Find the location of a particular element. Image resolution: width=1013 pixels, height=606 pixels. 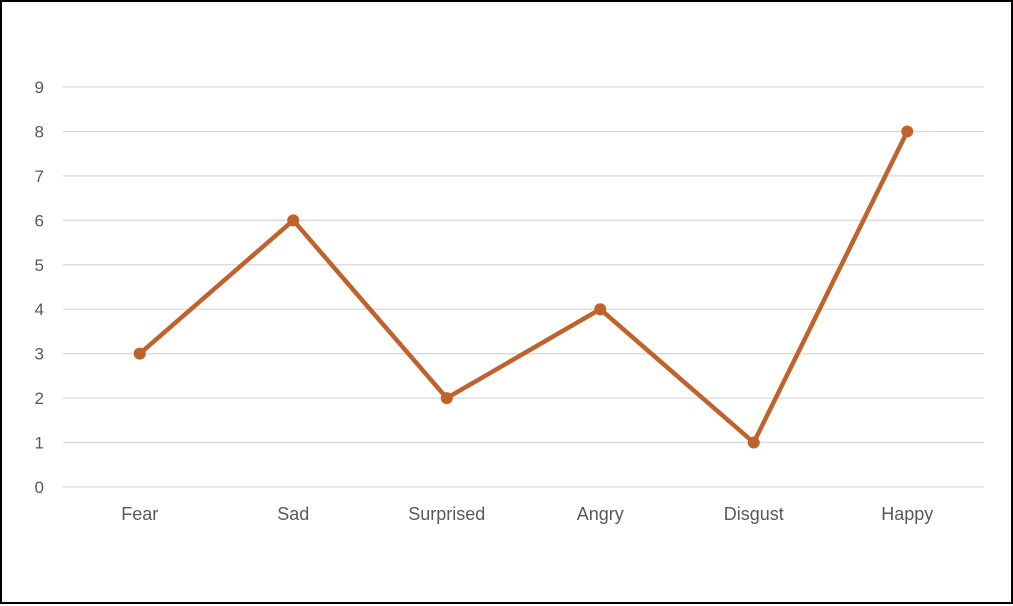

y-tick-label: 9 is located at coordinates (39, 87).